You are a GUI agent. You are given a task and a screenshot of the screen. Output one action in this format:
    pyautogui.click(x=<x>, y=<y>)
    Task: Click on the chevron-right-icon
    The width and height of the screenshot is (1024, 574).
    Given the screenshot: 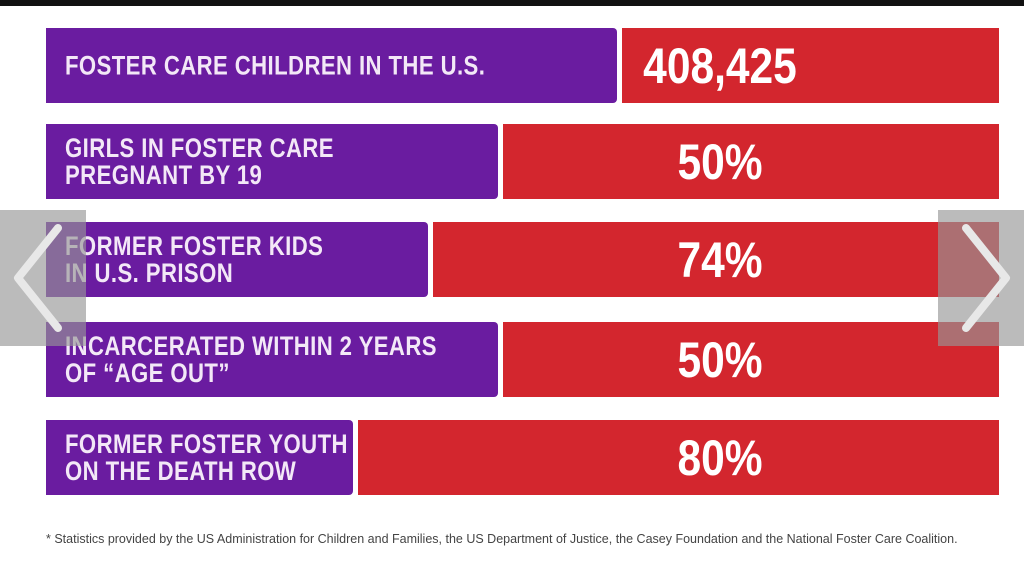 What is the action you would take?
    pyautogui.click(x=986, y=278)
    